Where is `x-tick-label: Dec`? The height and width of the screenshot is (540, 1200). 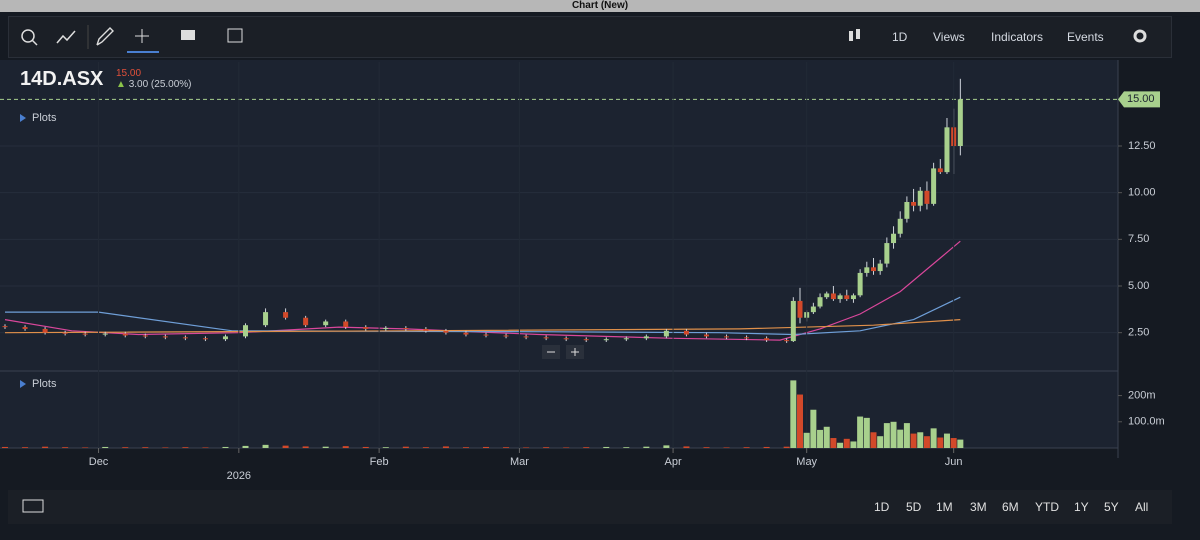
x-tick-label: Dec is located at coordinates (99, 462).